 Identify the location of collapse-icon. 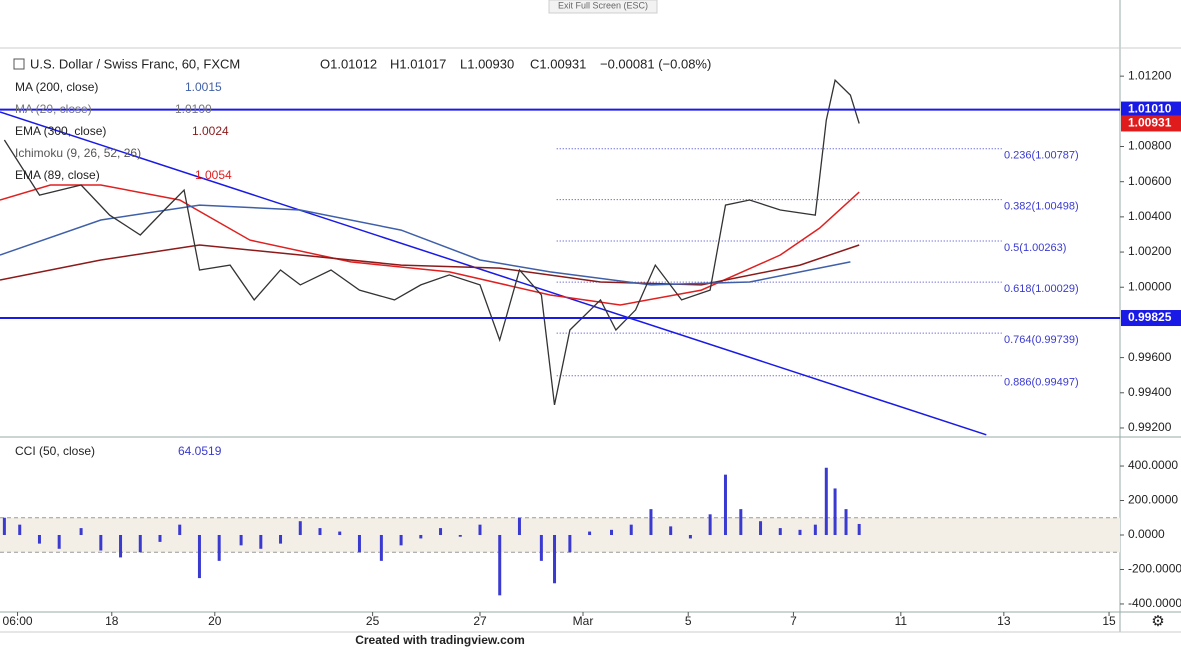
(19, 64).